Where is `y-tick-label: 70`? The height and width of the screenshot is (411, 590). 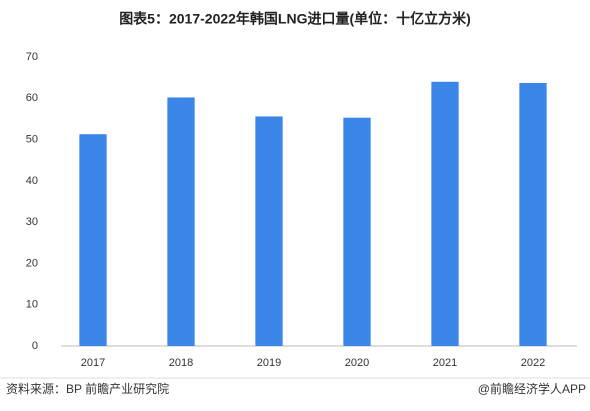
y-tick-label: 70 is located at coordinates (32, 57).